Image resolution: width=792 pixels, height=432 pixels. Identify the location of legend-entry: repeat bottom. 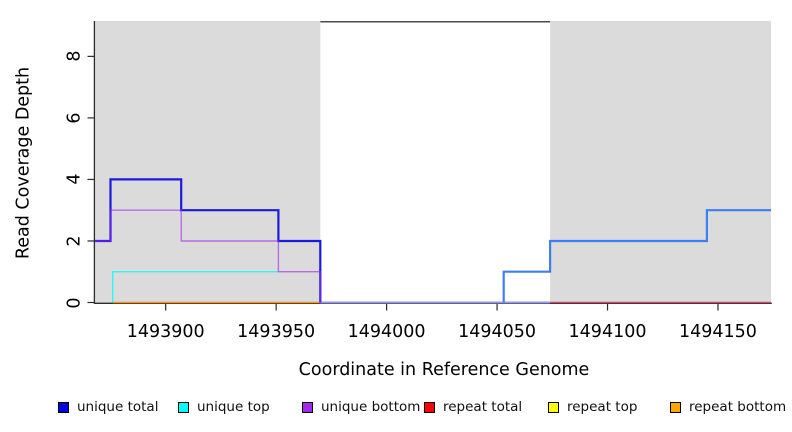
(728, 407).